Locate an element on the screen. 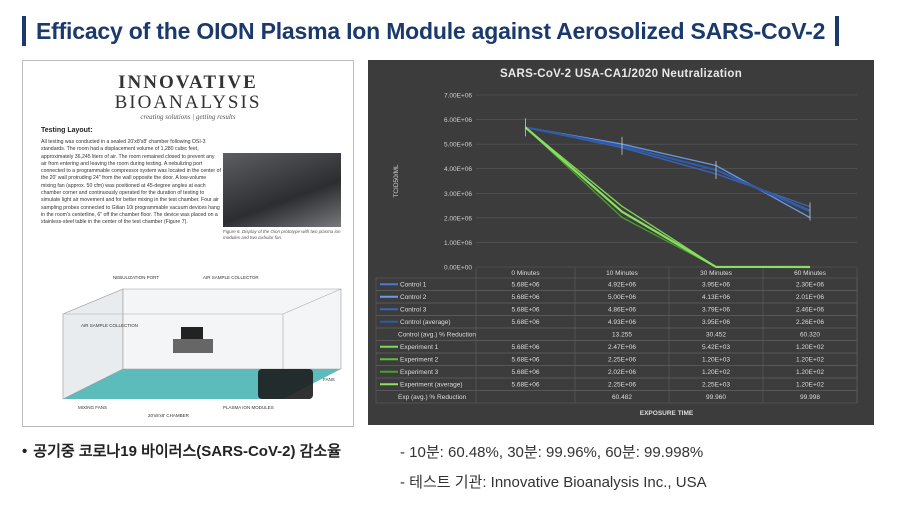  prototype-photo is located at coordinates (282, 190).